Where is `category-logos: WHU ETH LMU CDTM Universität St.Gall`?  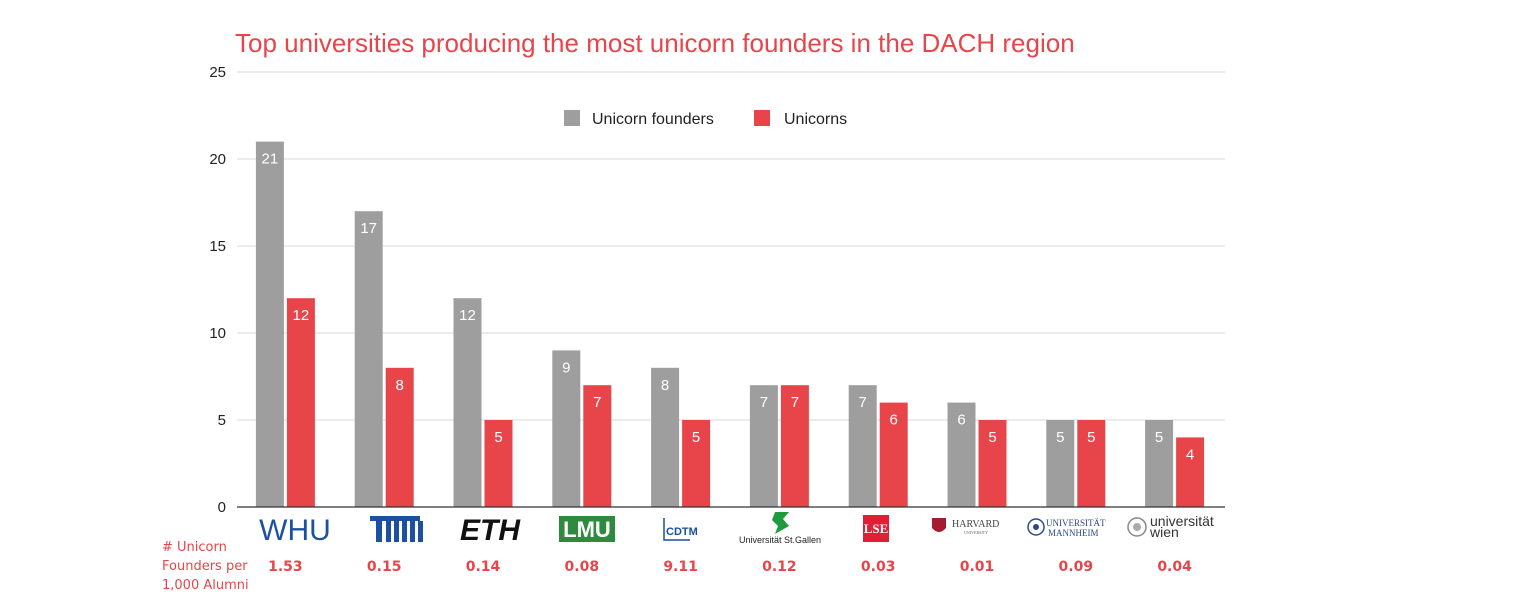 category-logos: WHU ETH LMU CDTM Universität St.Gall is located at coordinates (736, 529).